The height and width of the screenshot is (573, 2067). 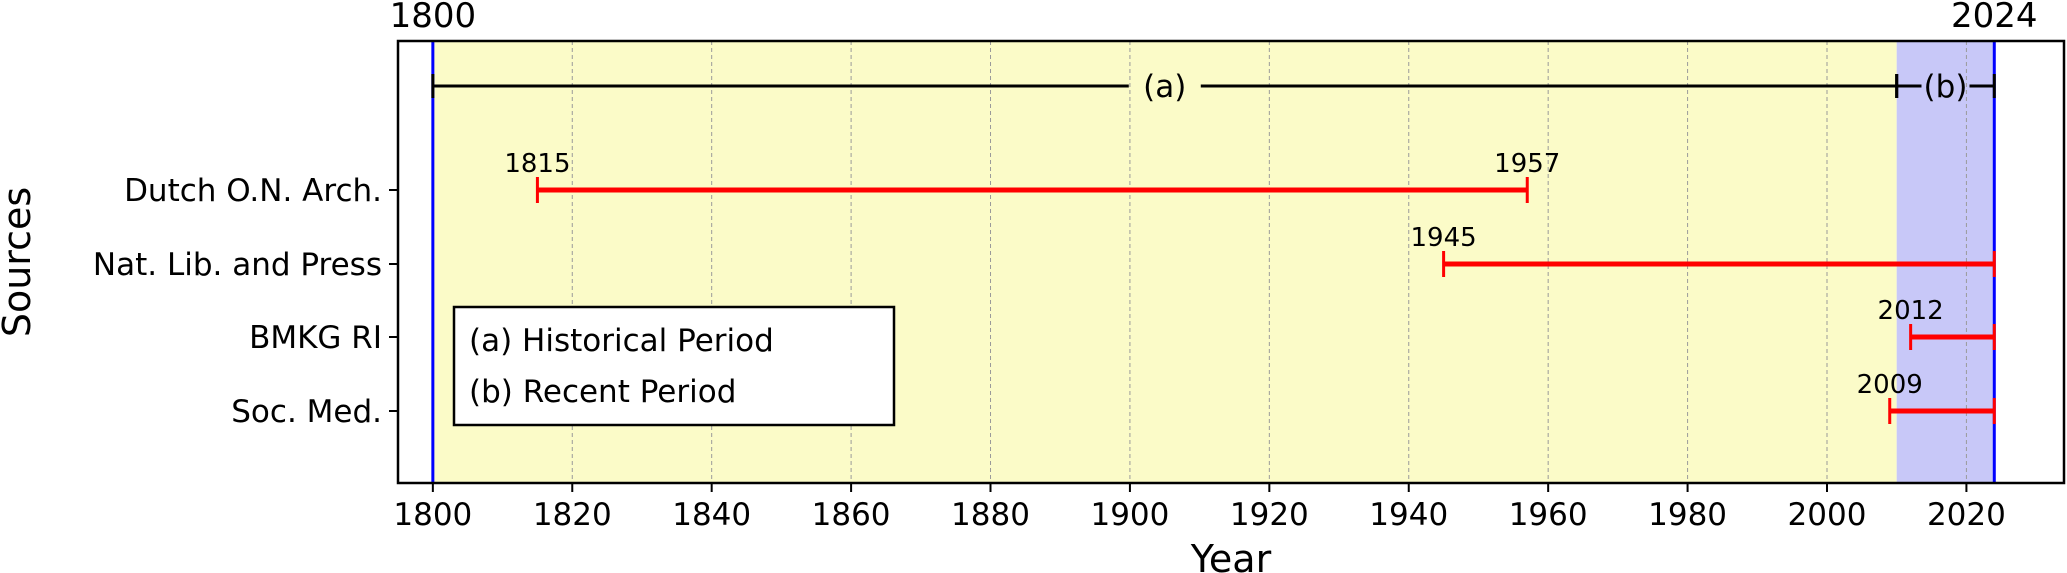 I want to click on x-tick-label: 1880, so click(x=990, y=515).